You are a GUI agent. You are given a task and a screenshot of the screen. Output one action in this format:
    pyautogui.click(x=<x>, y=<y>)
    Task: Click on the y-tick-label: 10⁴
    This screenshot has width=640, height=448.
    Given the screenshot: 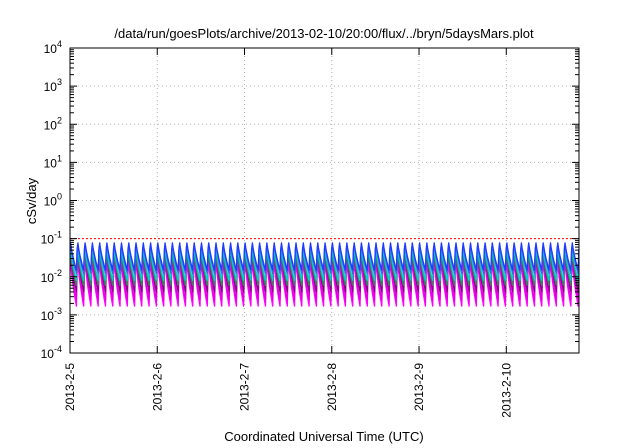 What is the action you would take?
    pyautogui.click(x=53, y=47)
    